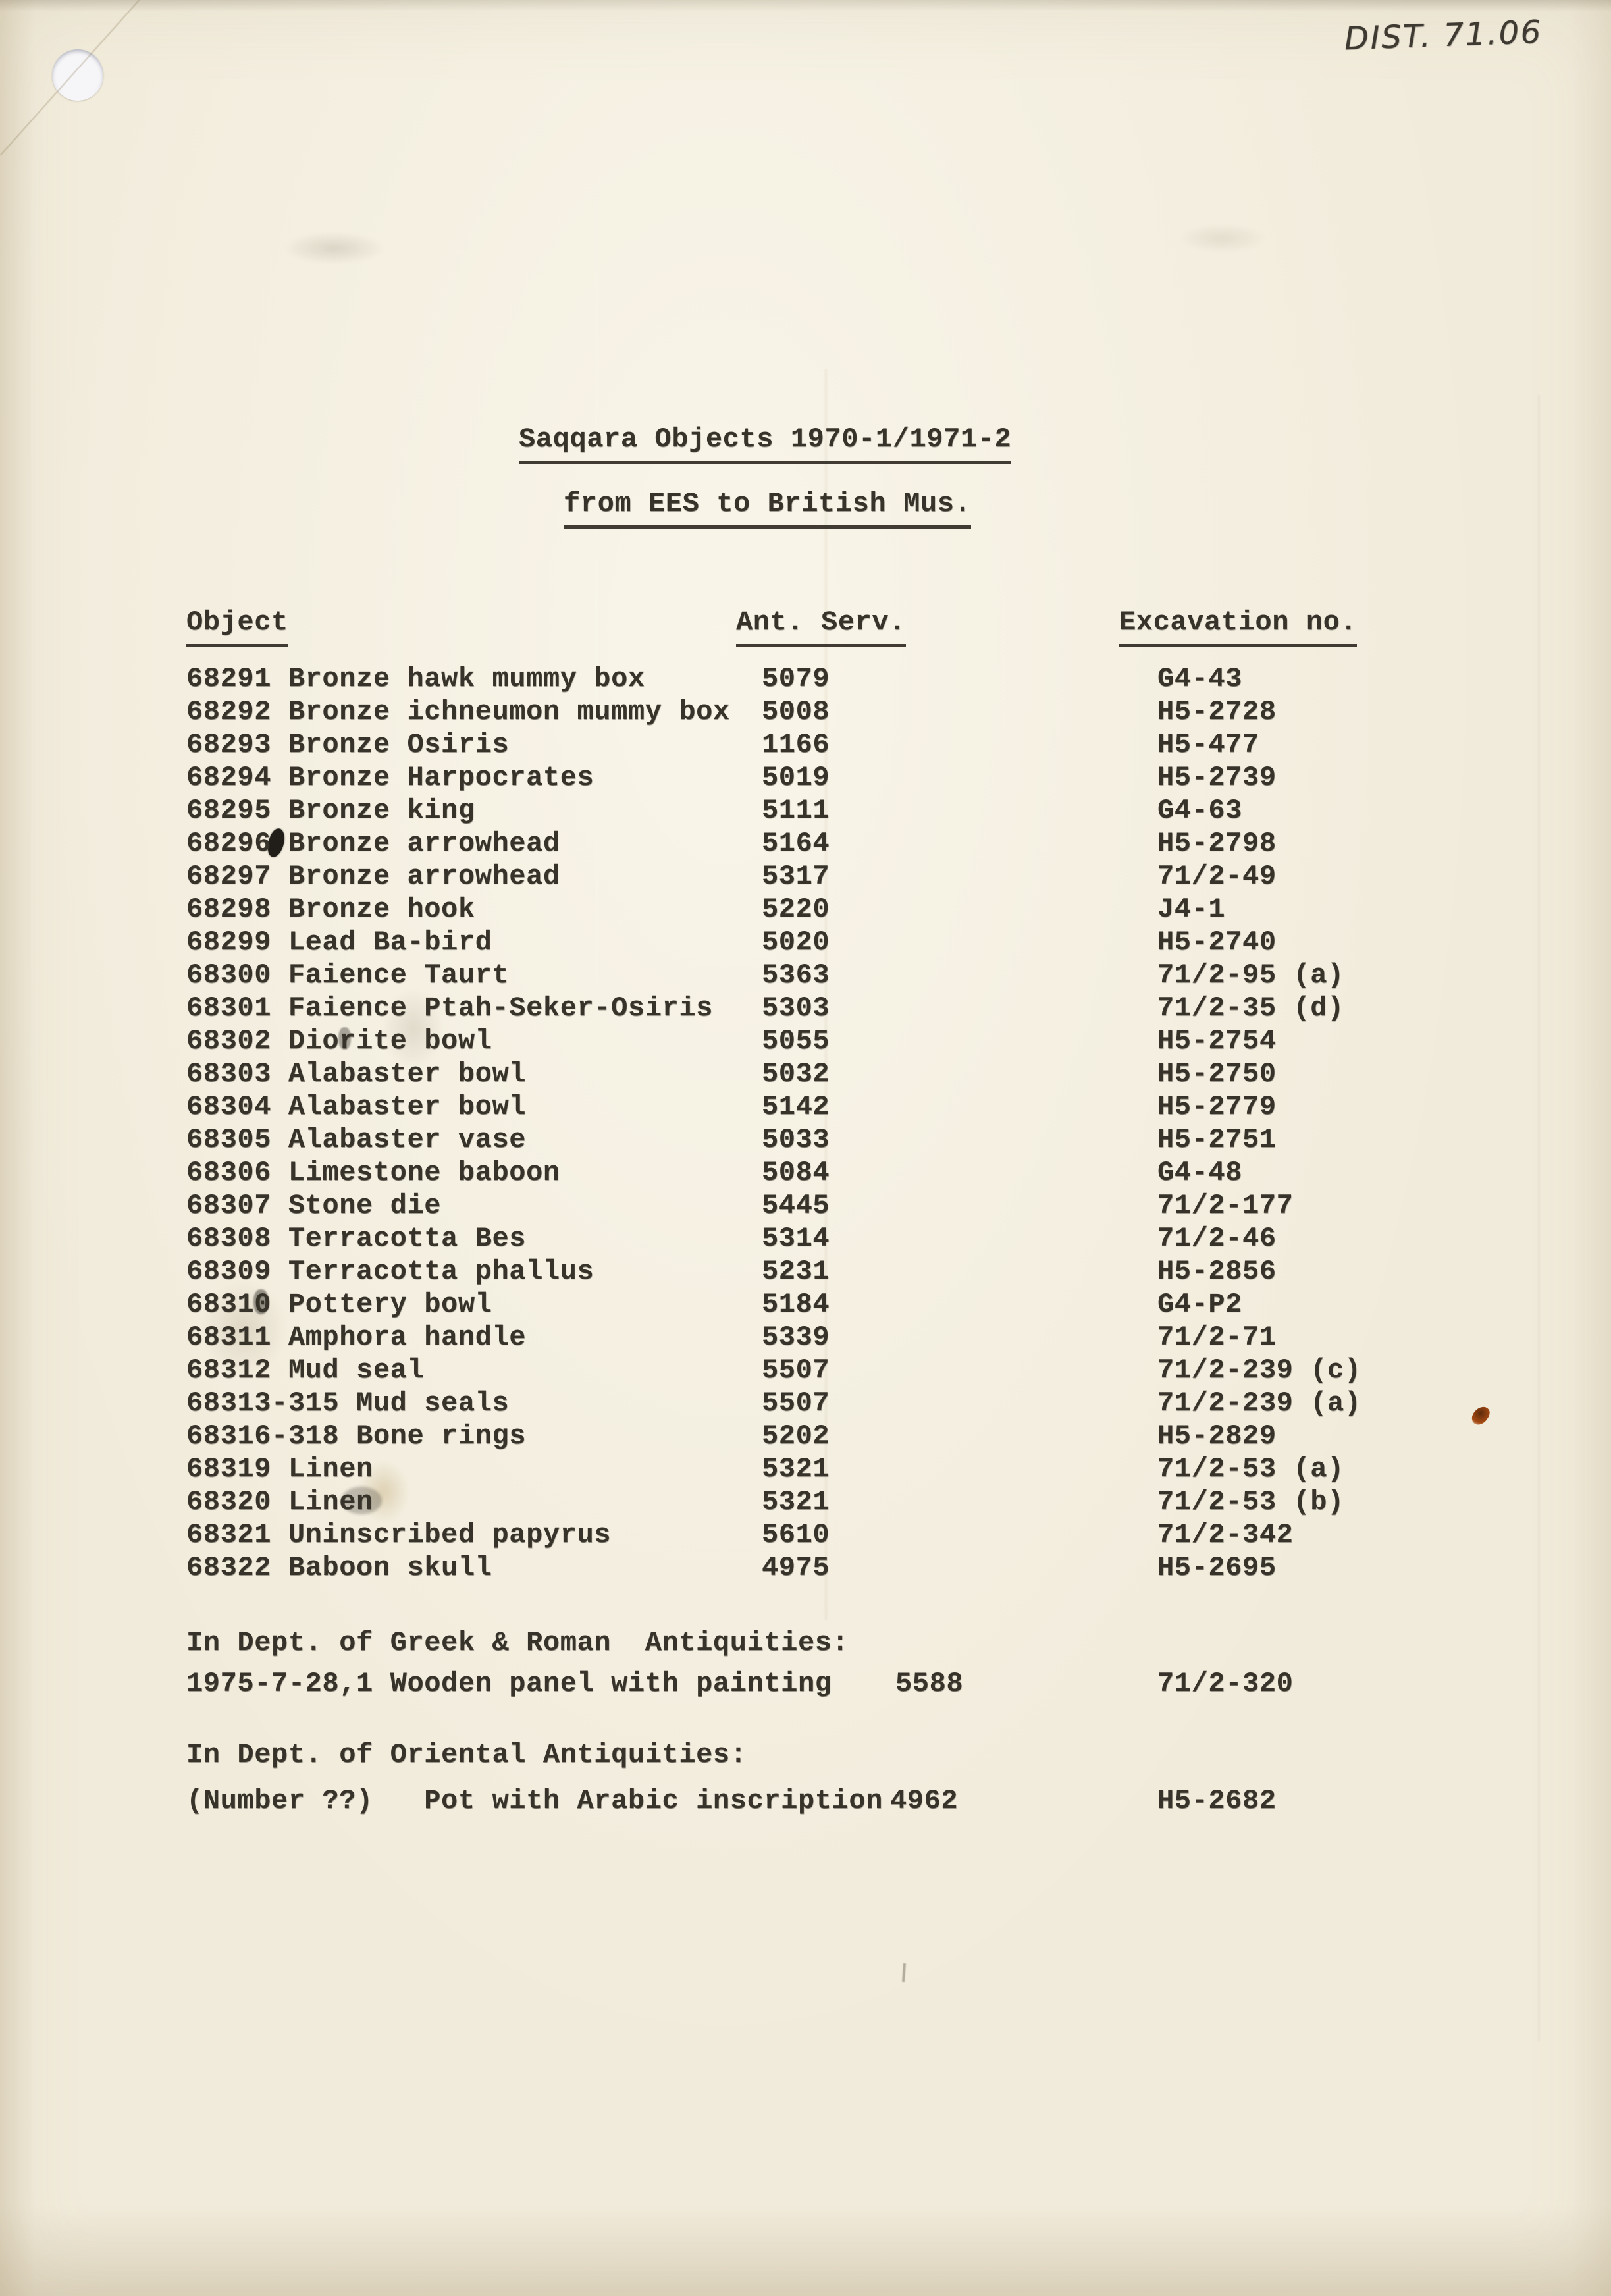 Image resolution: width=1611 pixels, height=2296 pixels. I want to click on ant-serv-cell: 5111, so click(796, 810).